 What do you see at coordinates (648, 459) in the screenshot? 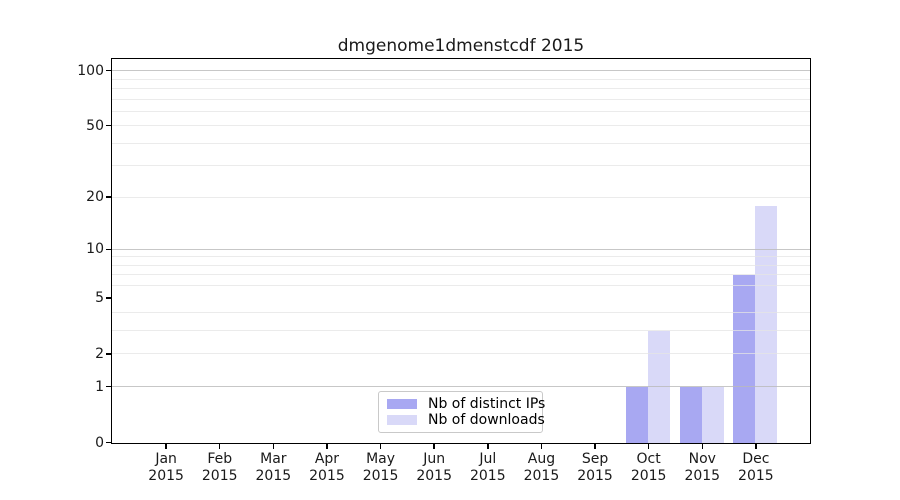
I see `x-tick-month: Oct` at bounding box center [648, 459].